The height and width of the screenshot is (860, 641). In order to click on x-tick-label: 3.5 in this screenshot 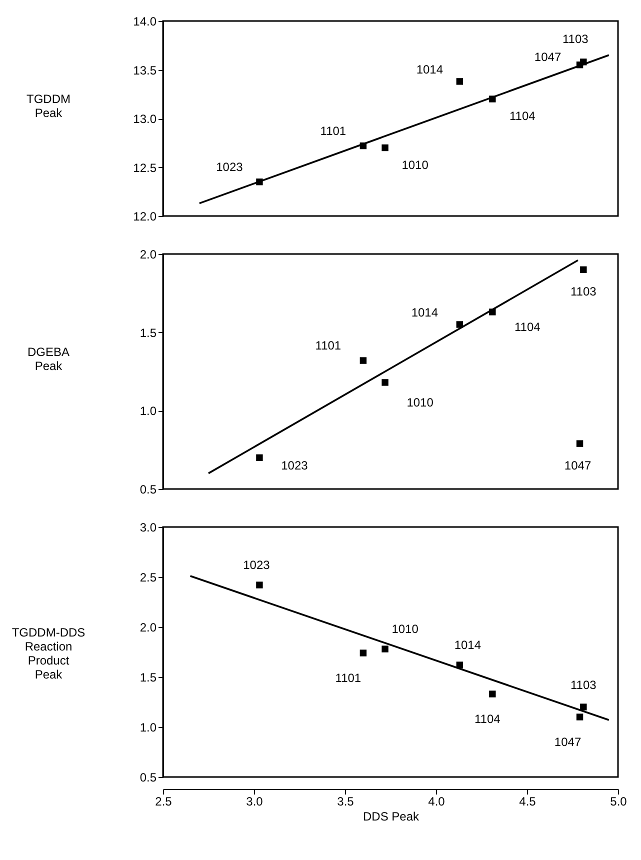, I will do `click(345, 801)`.